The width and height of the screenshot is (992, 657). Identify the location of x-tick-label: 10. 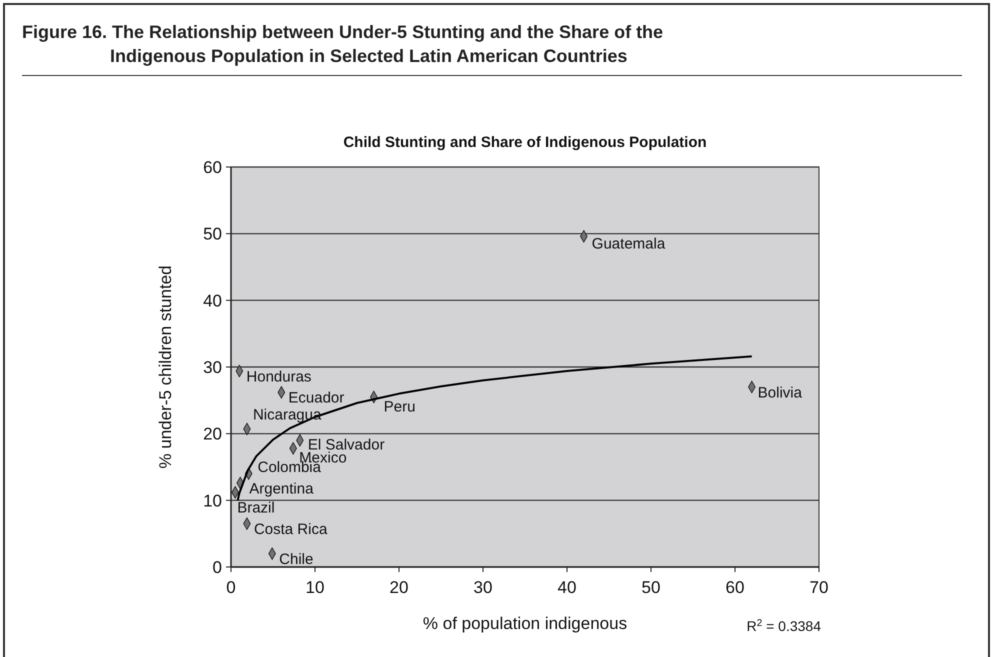
(315, 587).